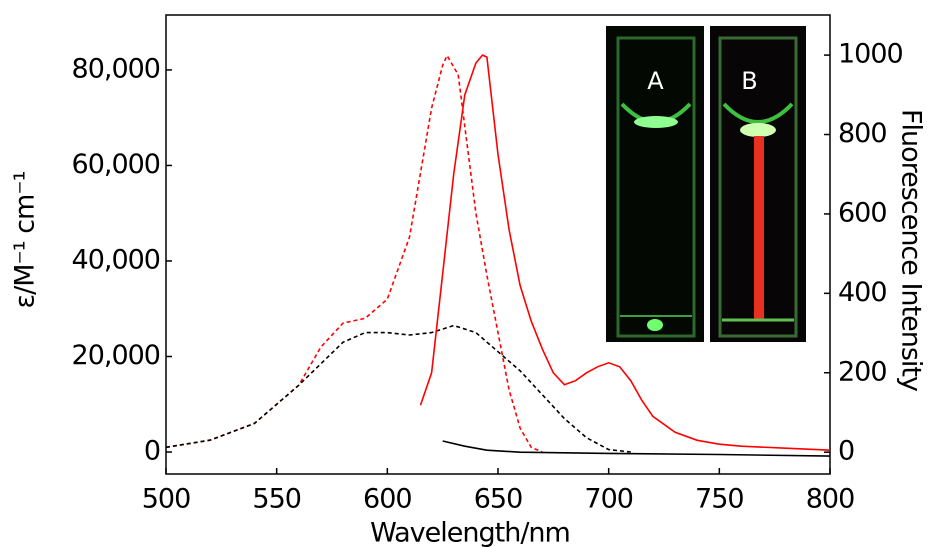 This screenshot has width=934, height=547. I want to click on glow-a-bottom, so click(655, 325).